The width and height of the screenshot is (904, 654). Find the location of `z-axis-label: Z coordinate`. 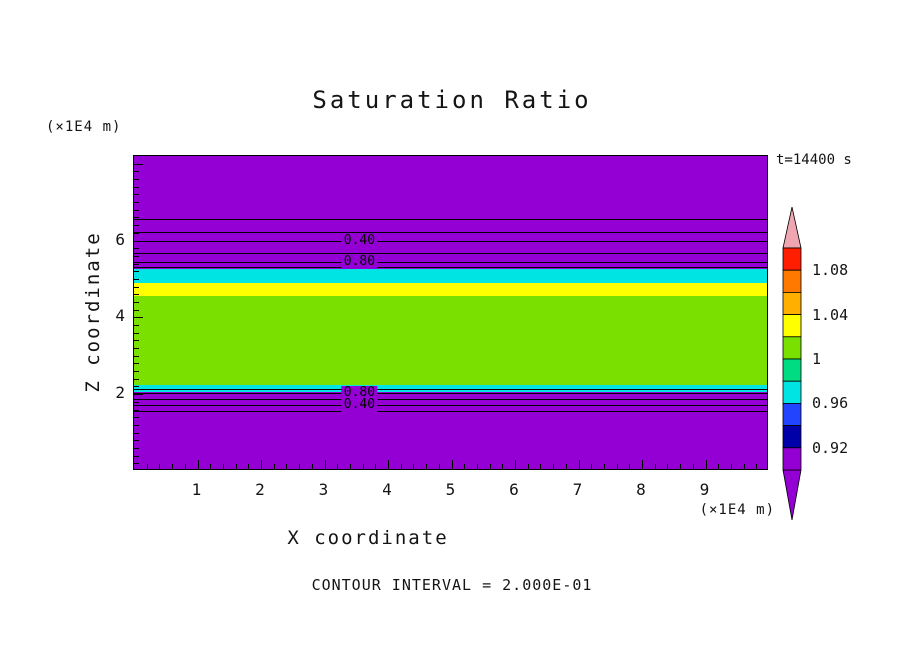

z-axis-label: Z coordinate is located at coordinates (93, 312).